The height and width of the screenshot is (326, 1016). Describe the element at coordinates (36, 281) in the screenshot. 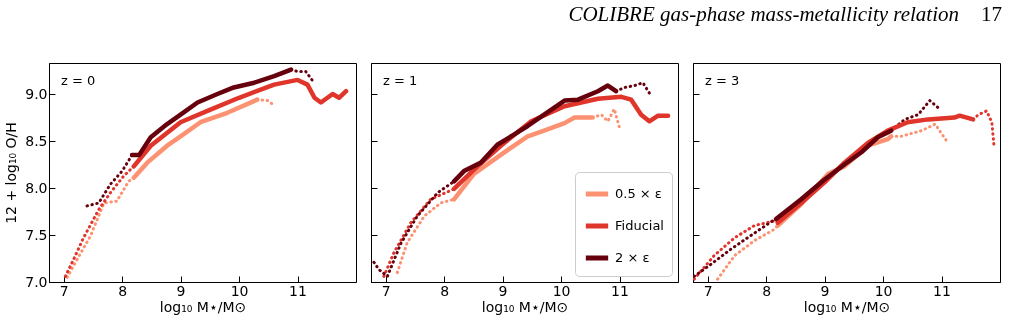

I see `y-tick-label: 7.0` at that location.